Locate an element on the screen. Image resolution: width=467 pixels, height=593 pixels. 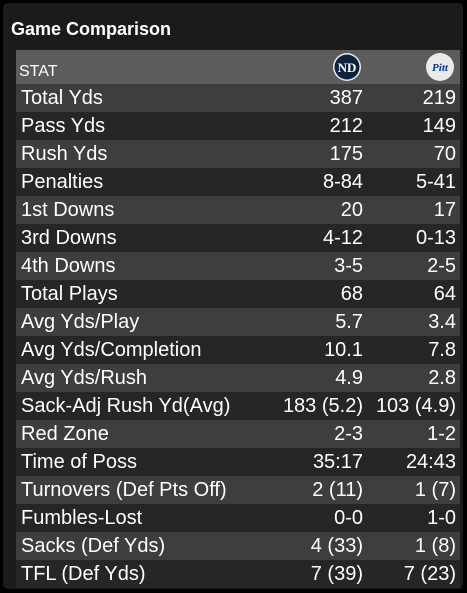
pitt-value: 2.8 is located at coordinates (442, 378).